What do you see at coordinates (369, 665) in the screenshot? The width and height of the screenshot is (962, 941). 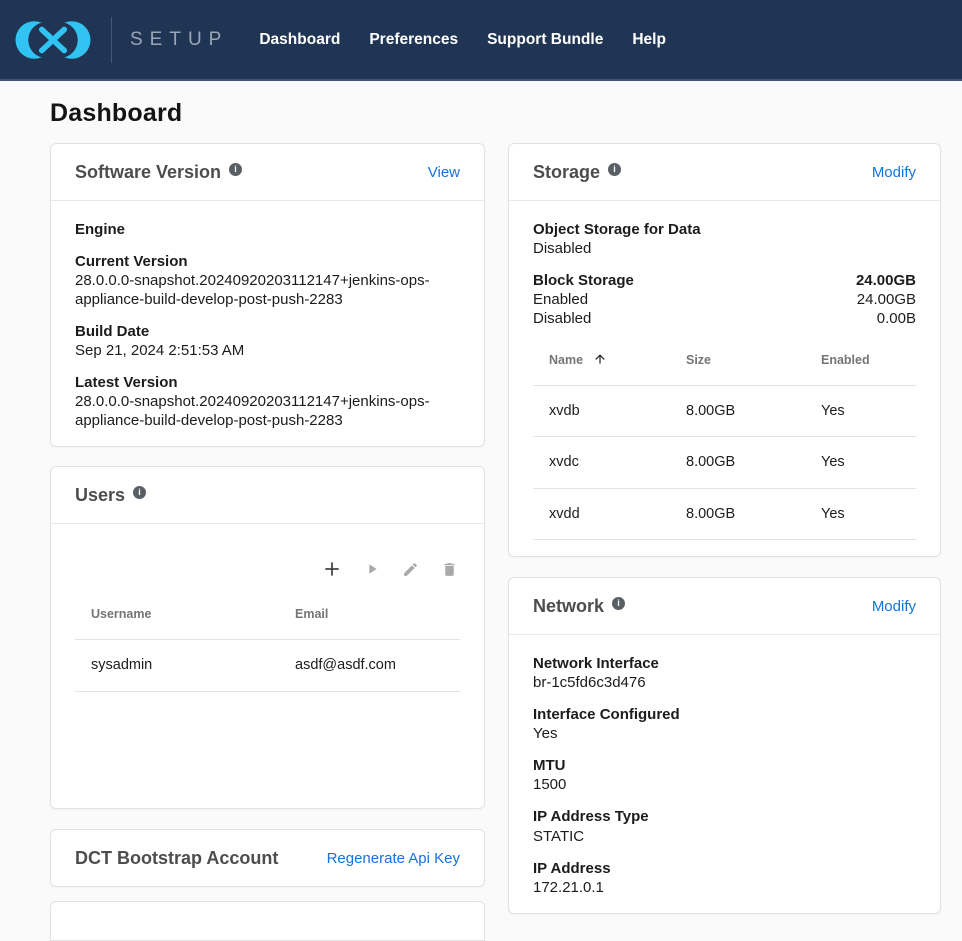 I see `email-cell: asdf@asdf.com` at bounding box center [369, 665].